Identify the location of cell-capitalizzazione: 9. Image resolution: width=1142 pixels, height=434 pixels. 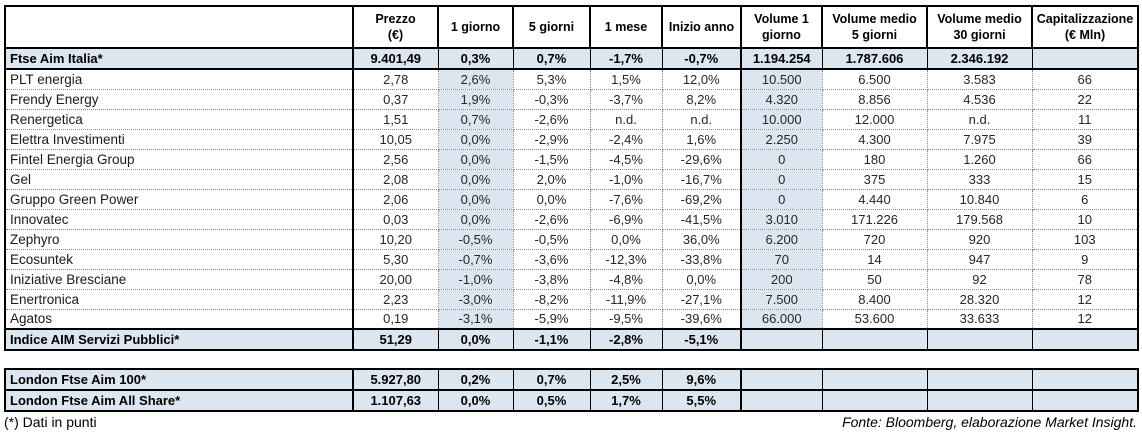
(1085, 259).